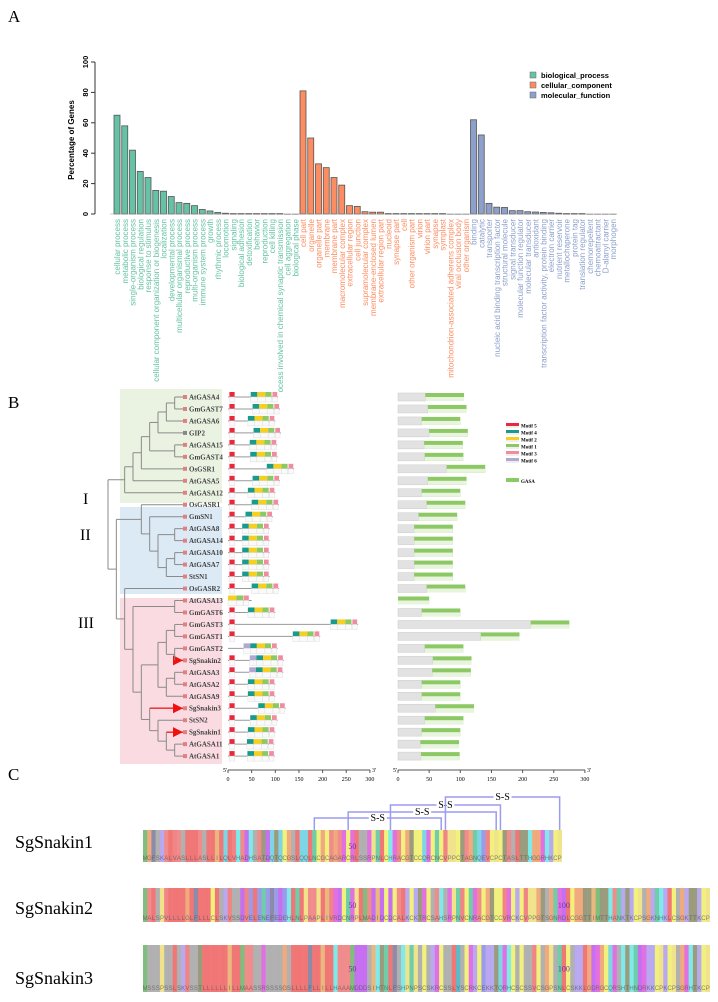 This screenshot has width=718, height=1002. I want to click on gene-label: GmGAST4, so click(206, 457).